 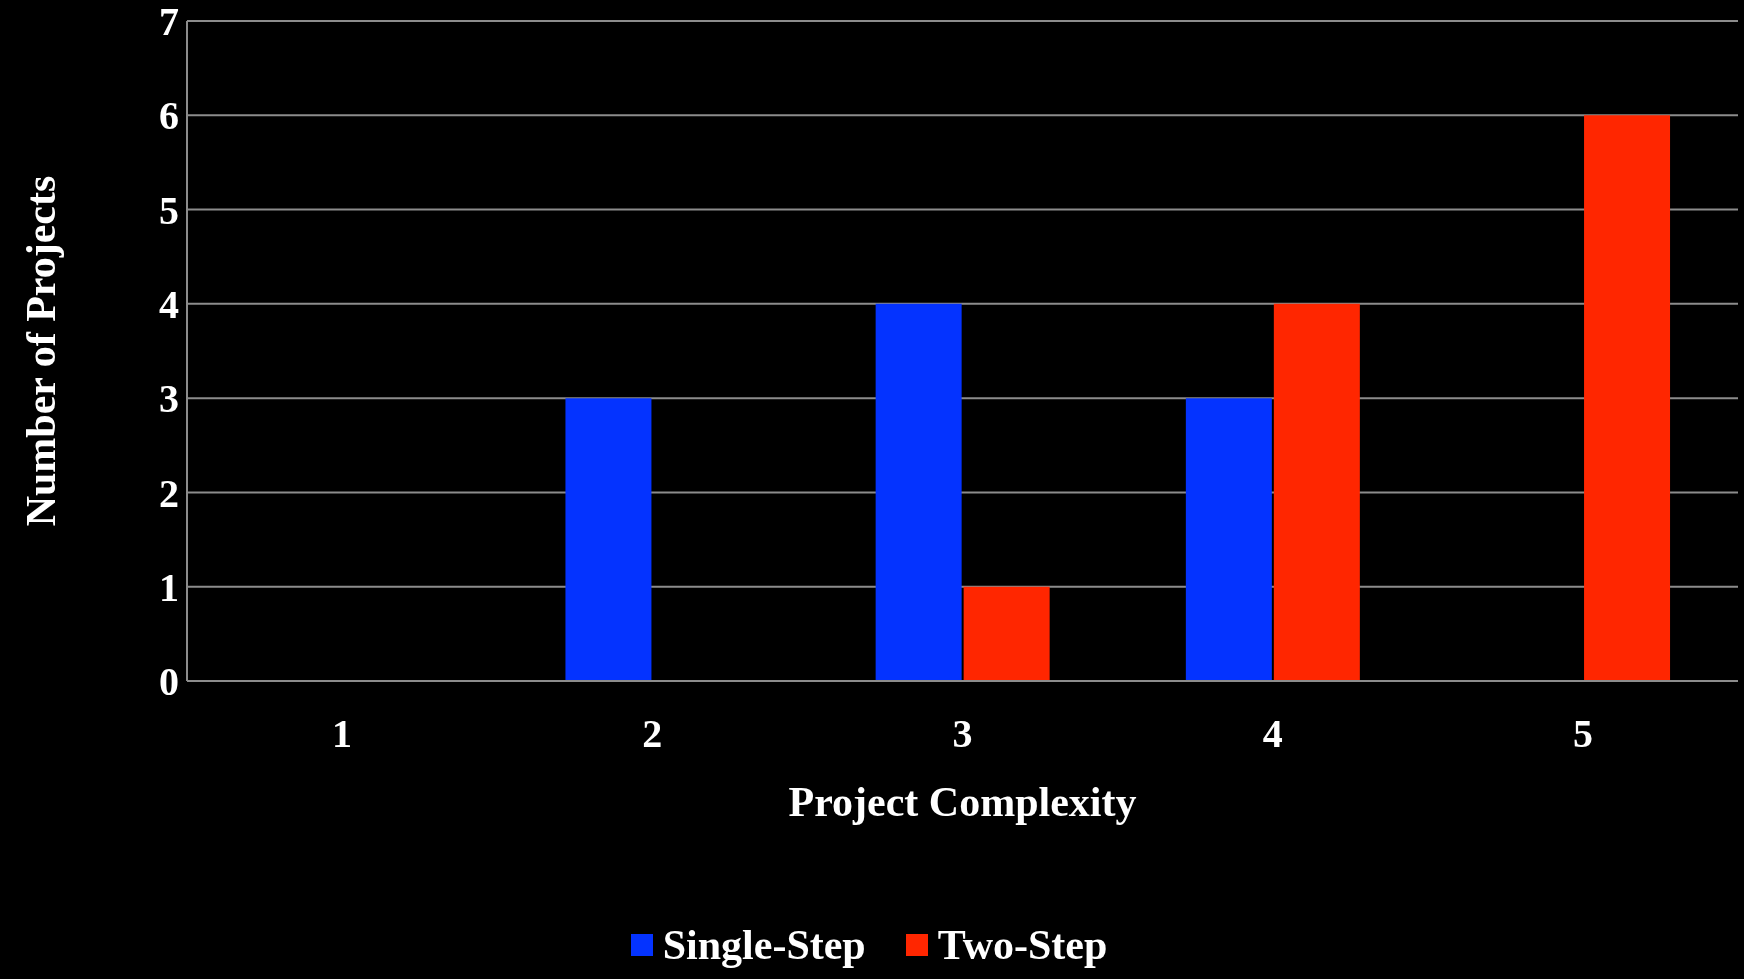 What do you see at coordinates (169, 587) in the screenshot?
I see `y-tick-label: 1` at bounding box center [169, 587].